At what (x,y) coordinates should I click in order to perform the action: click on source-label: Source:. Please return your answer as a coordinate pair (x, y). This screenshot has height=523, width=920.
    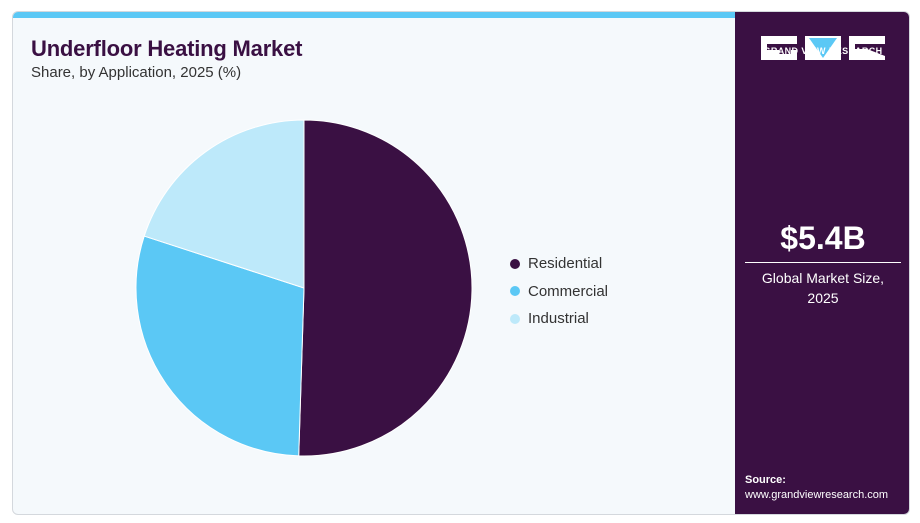
    Looking at the image, I should click on (765, 480).